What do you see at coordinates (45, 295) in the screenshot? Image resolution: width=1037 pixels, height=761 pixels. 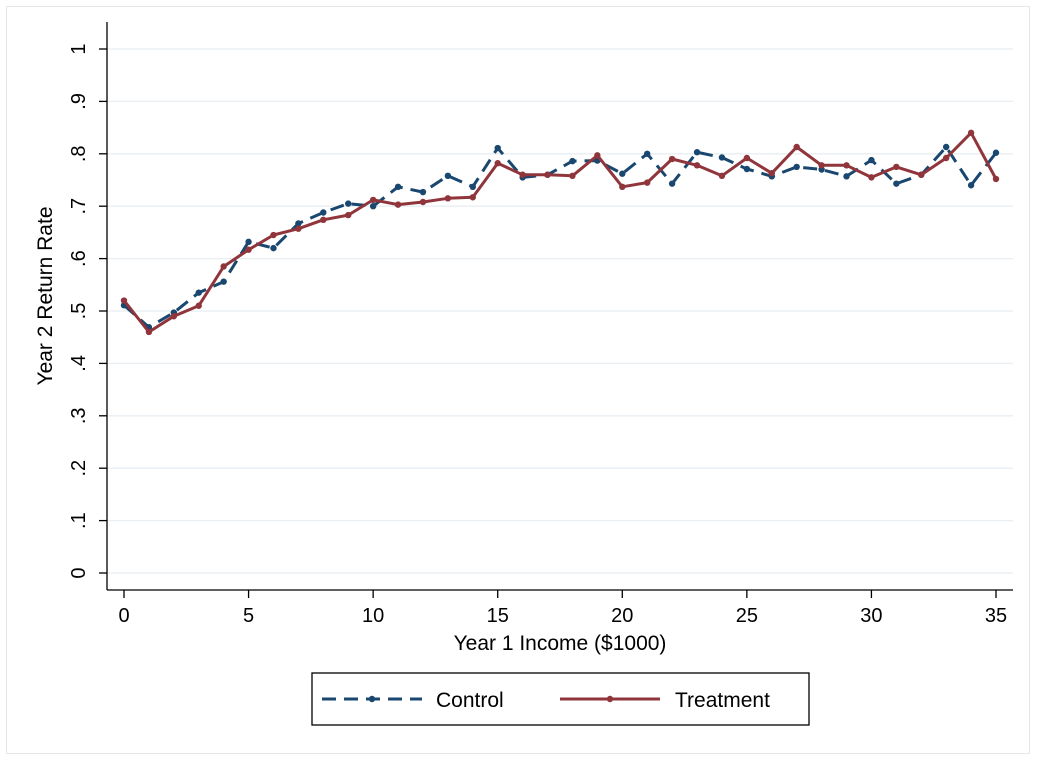 I see `y-axis-title: Year 2 Return Rate` at bounding box center [45, 295].